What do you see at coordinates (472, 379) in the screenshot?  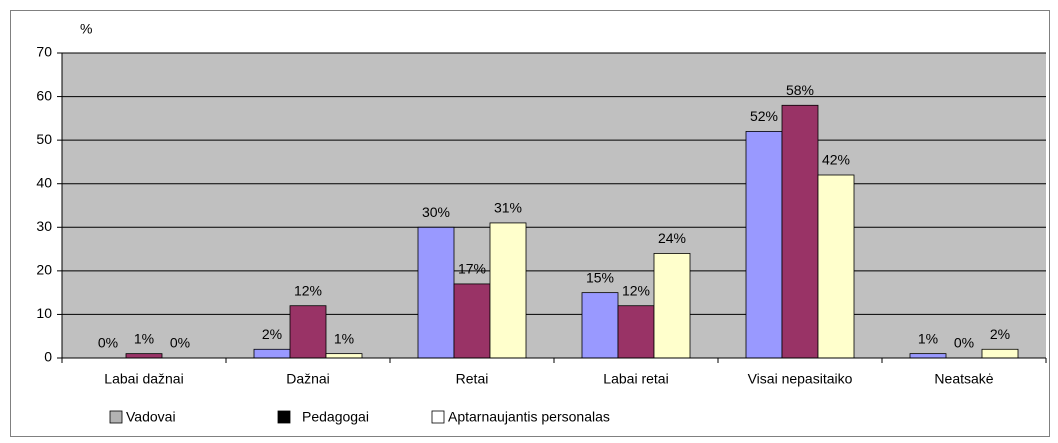 I see `x-tick-label: Retai` at bounding box center [472, 379].